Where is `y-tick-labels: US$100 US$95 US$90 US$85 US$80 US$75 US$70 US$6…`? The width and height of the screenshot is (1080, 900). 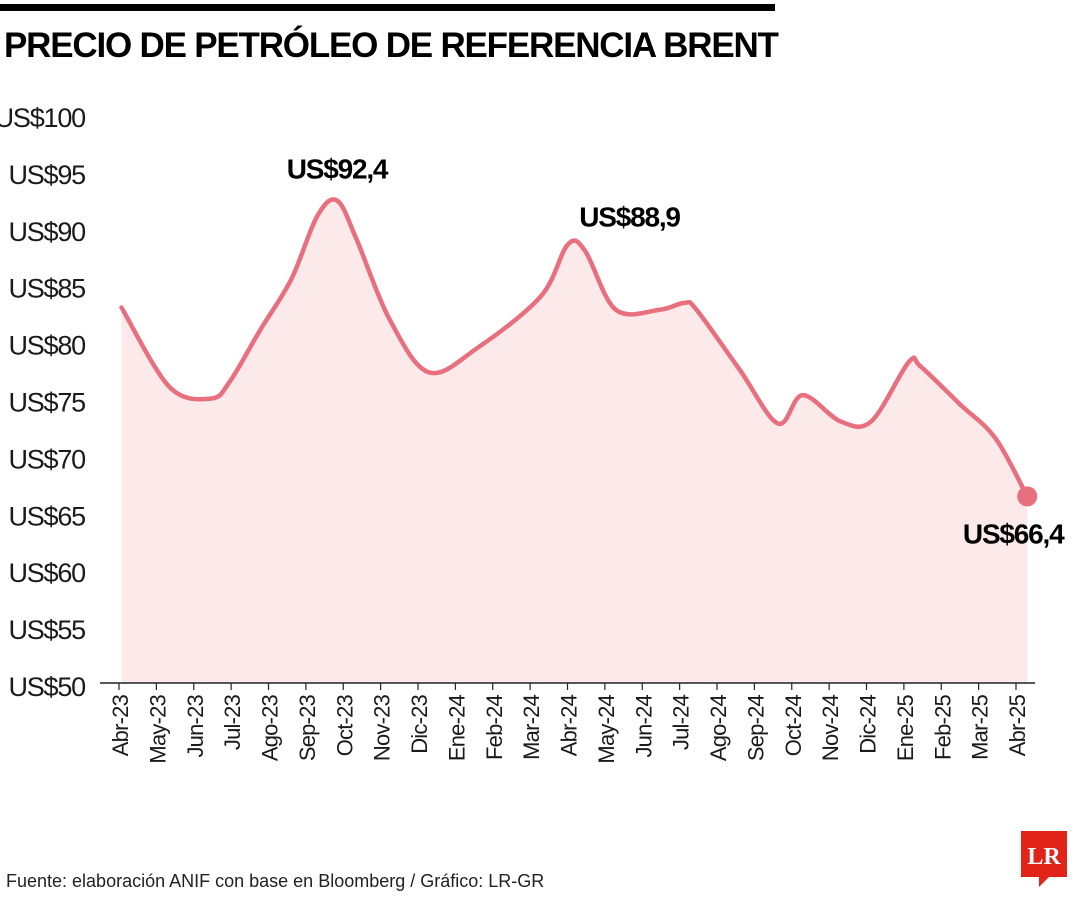
y-tick-labels: US$100 US$95 US$90 US$85 US$80 US$75 US$70 US$6… is located at coordinates (43, 402).